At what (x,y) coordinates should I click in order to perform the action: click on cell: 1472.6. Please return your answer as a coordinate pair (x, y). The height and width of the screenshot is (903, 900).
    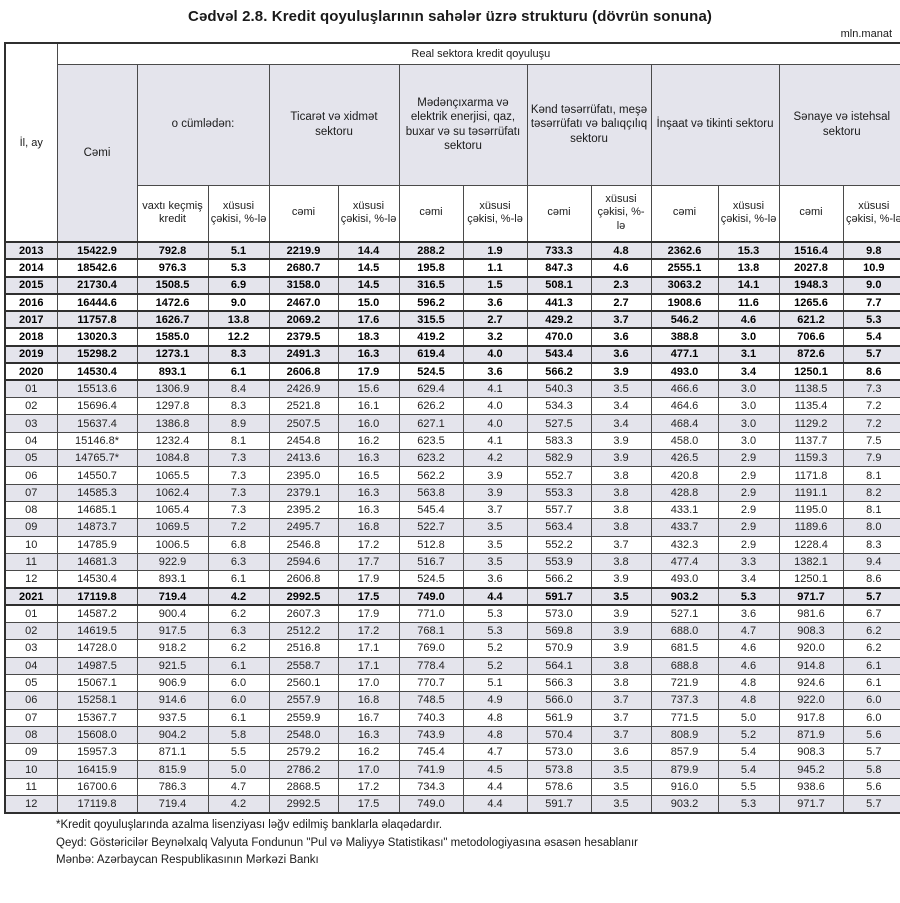
    Looking at the image, I should click on (172, 302).